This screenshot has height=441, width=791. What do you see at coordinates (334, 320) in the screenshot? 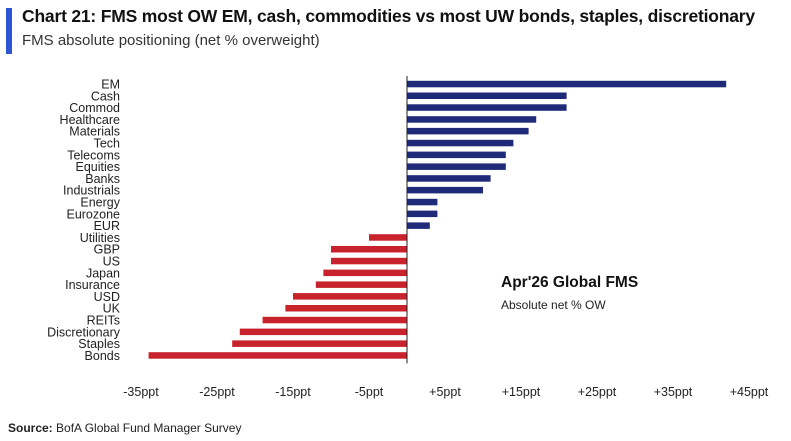
I see `bar-reits` at bounding box center [334, 320].